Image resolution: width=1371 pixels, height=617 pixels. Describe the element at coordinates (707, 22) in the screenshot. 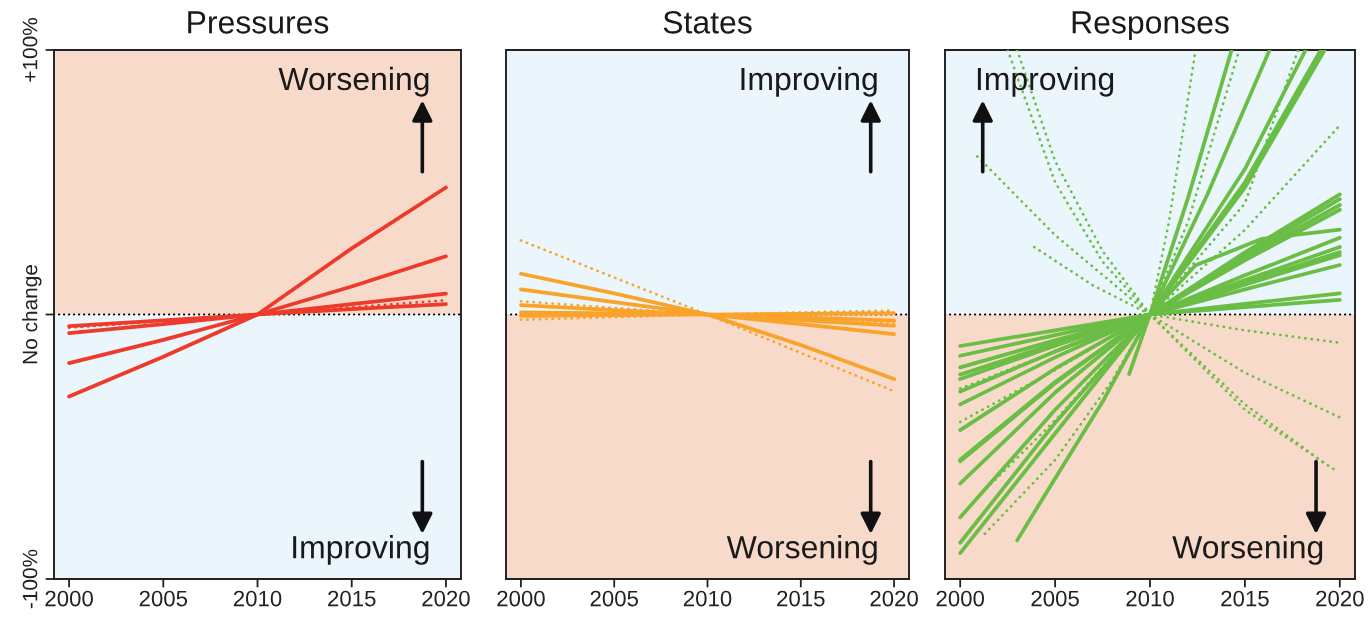

I see `chart-title: States` at that location.